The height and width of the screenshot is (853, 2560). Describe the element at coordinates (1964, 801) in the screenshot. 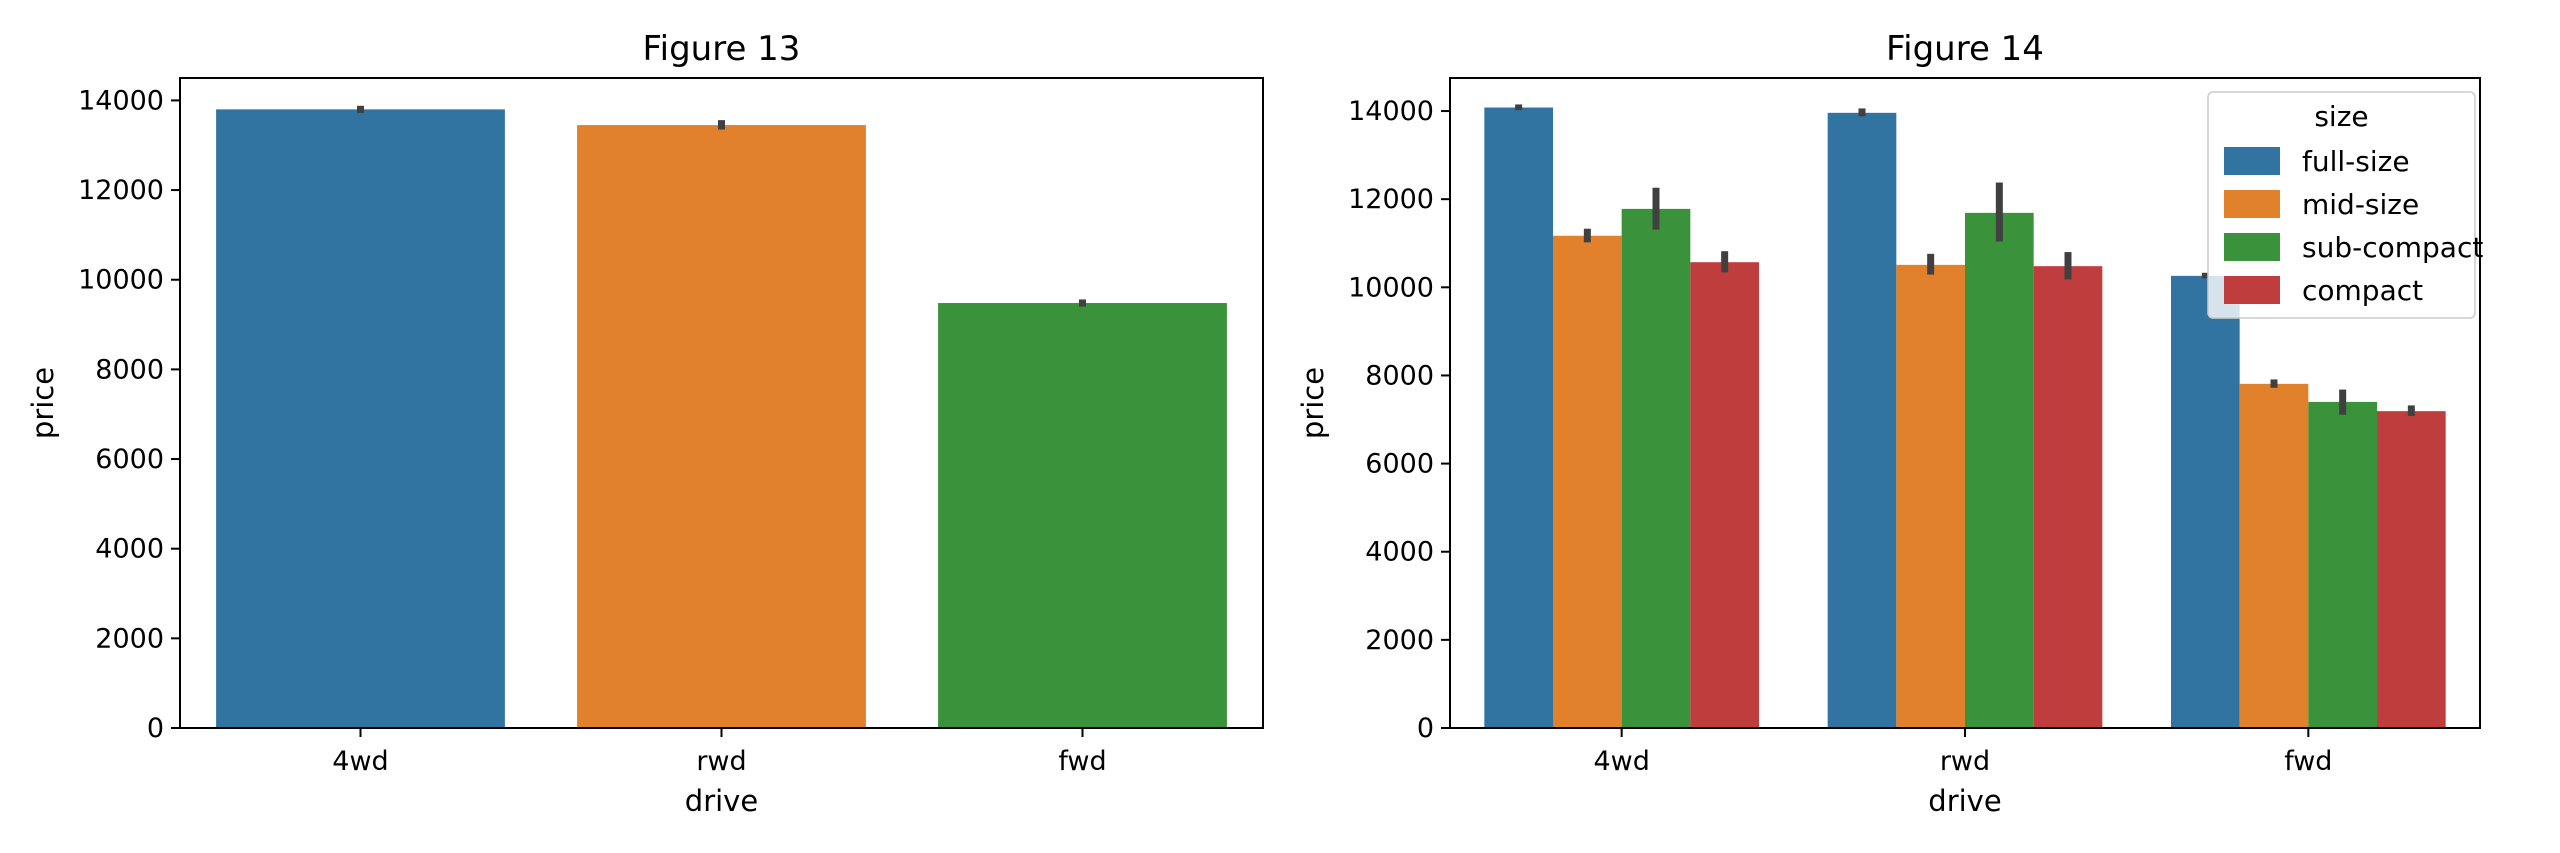

I see `chart-2-x-axis-label: drive` at that location.